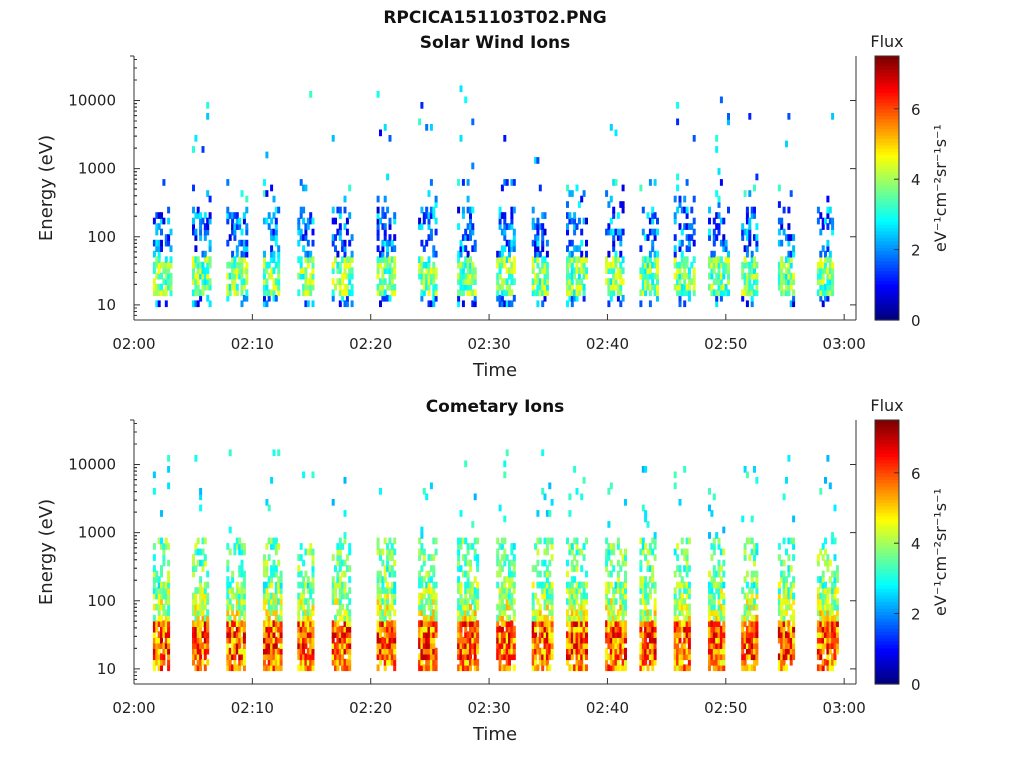 This screenshot has height=768, width=1024. Describe the element at coordinates (916, 474) in the screenshot. I see `cometary-colorbar-tick-label: 6` at that location.